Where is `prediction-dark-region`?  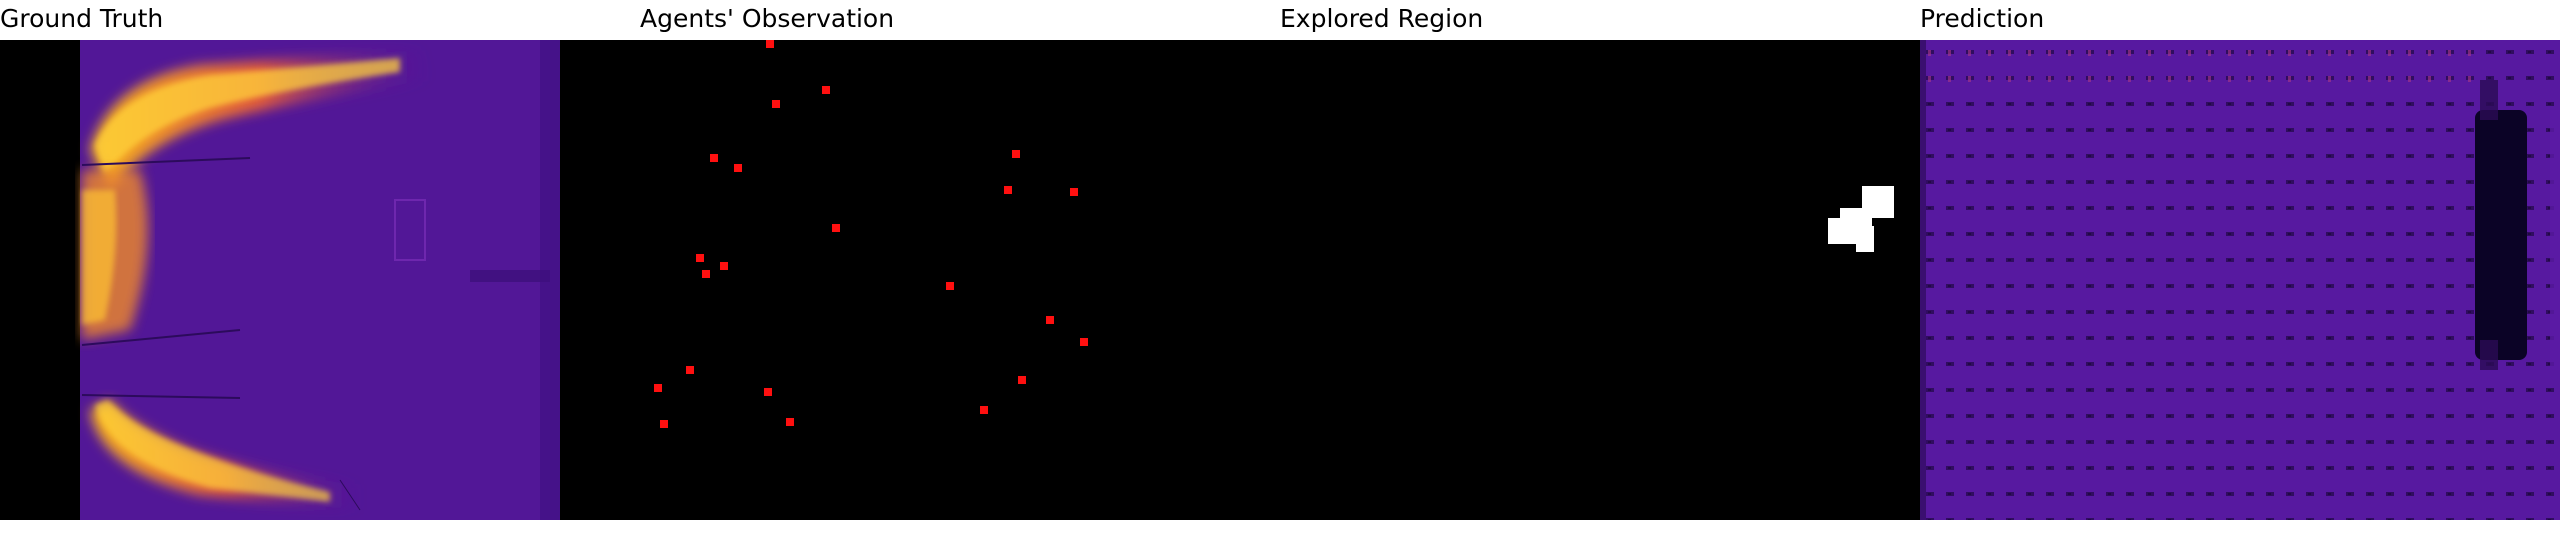 prediction-dark-region is located at coordinates (2501, 235).